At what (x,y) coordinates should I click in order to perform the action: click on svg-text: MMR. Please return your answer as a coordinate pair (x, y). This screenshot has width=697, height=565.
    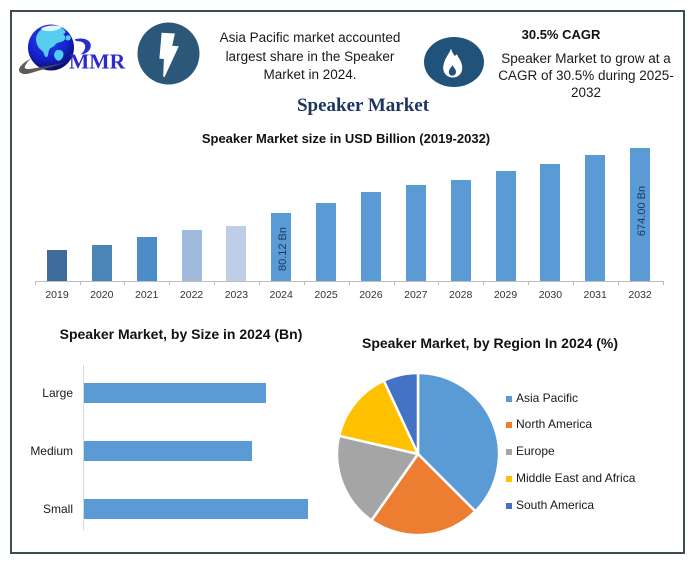
    Looking at the image, I should click on (97, 62).